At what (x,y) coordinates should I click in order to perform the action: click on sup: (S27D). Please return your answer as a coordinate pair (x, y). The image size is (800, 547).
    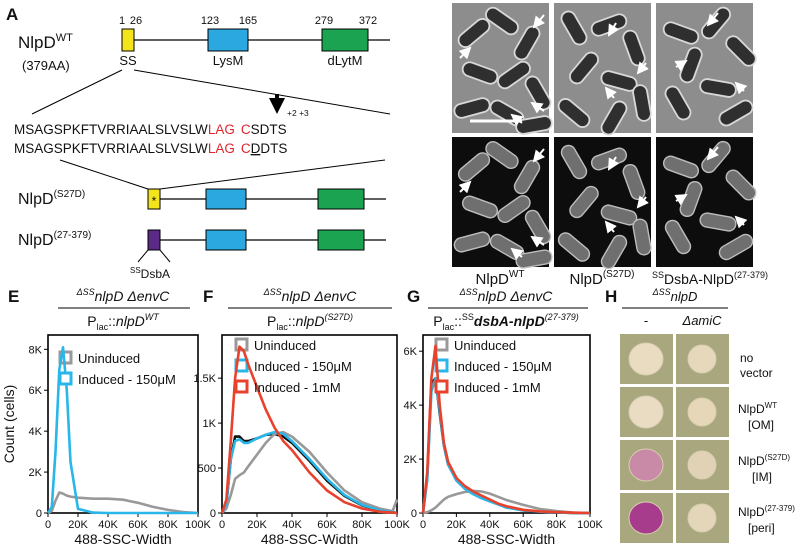
    Looking at the image, I should click on (778, 457).